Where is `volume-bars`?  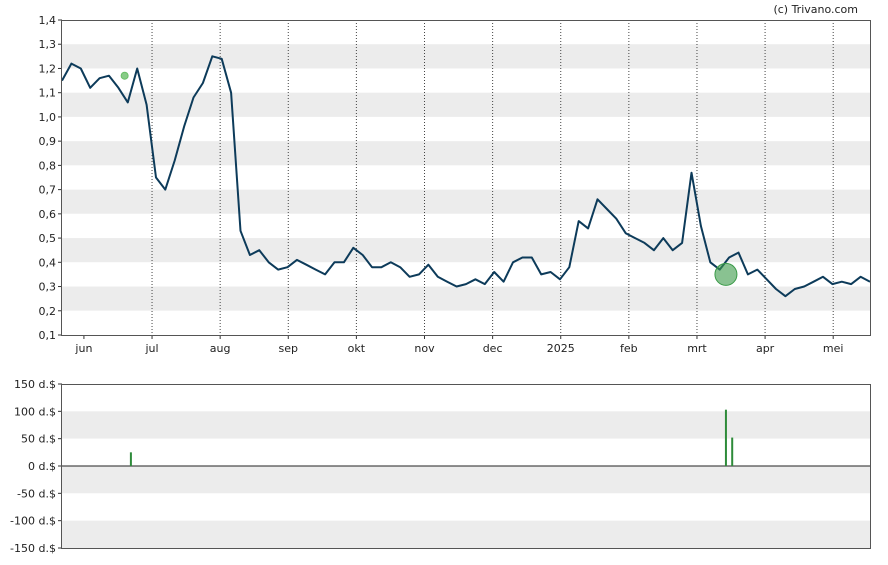 volume-bars is located at coordinates (431, 437).